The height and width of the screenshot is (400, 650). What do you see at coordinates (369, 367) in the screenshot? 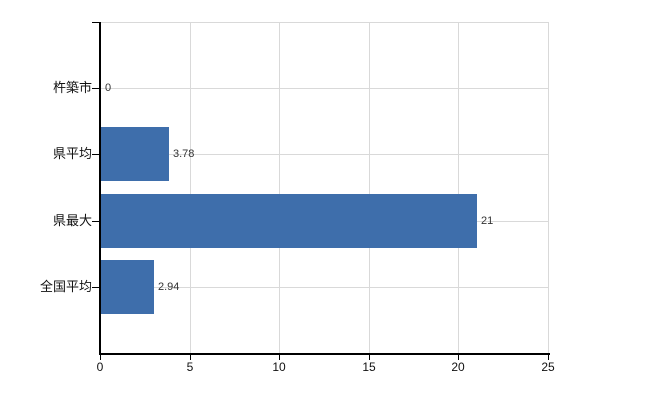
I see `x-tick-label: 15` at bounding box center [369, 367].